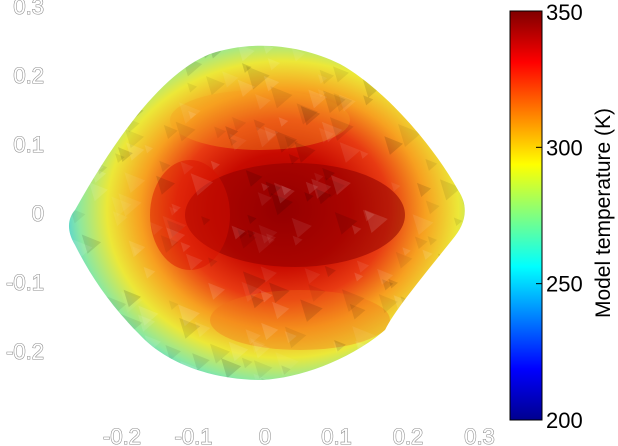 The image size is (618, 446). What do you see at coordinates (479, 435) in the screenshot?
I see `x-tick-label: 0.3` at bounding box center [479, 435].